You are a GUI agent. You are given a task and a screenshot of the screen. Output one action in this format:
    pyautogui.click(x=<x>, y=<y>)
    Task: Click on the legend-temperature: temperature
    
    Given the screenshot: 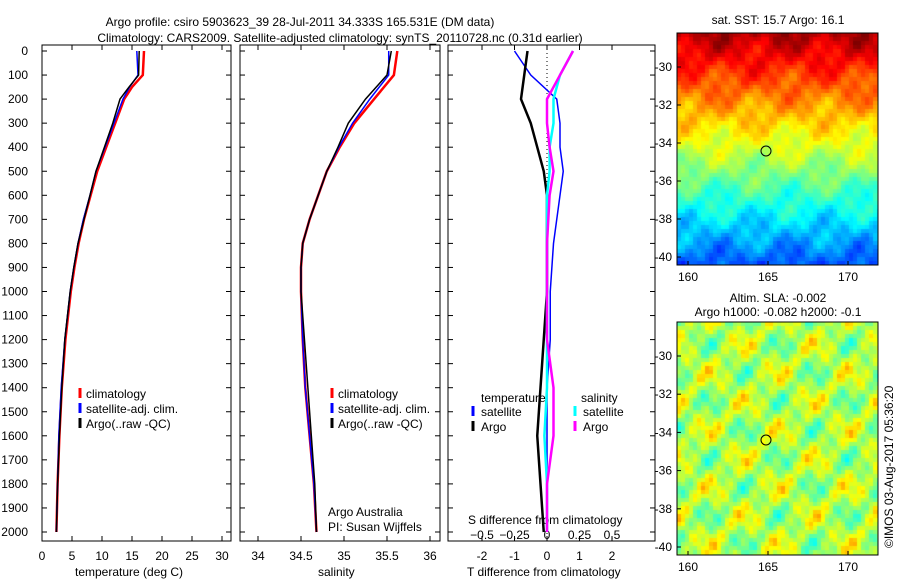 What is the action you would take?
    pyautogui.click(x=513, y=398)
    